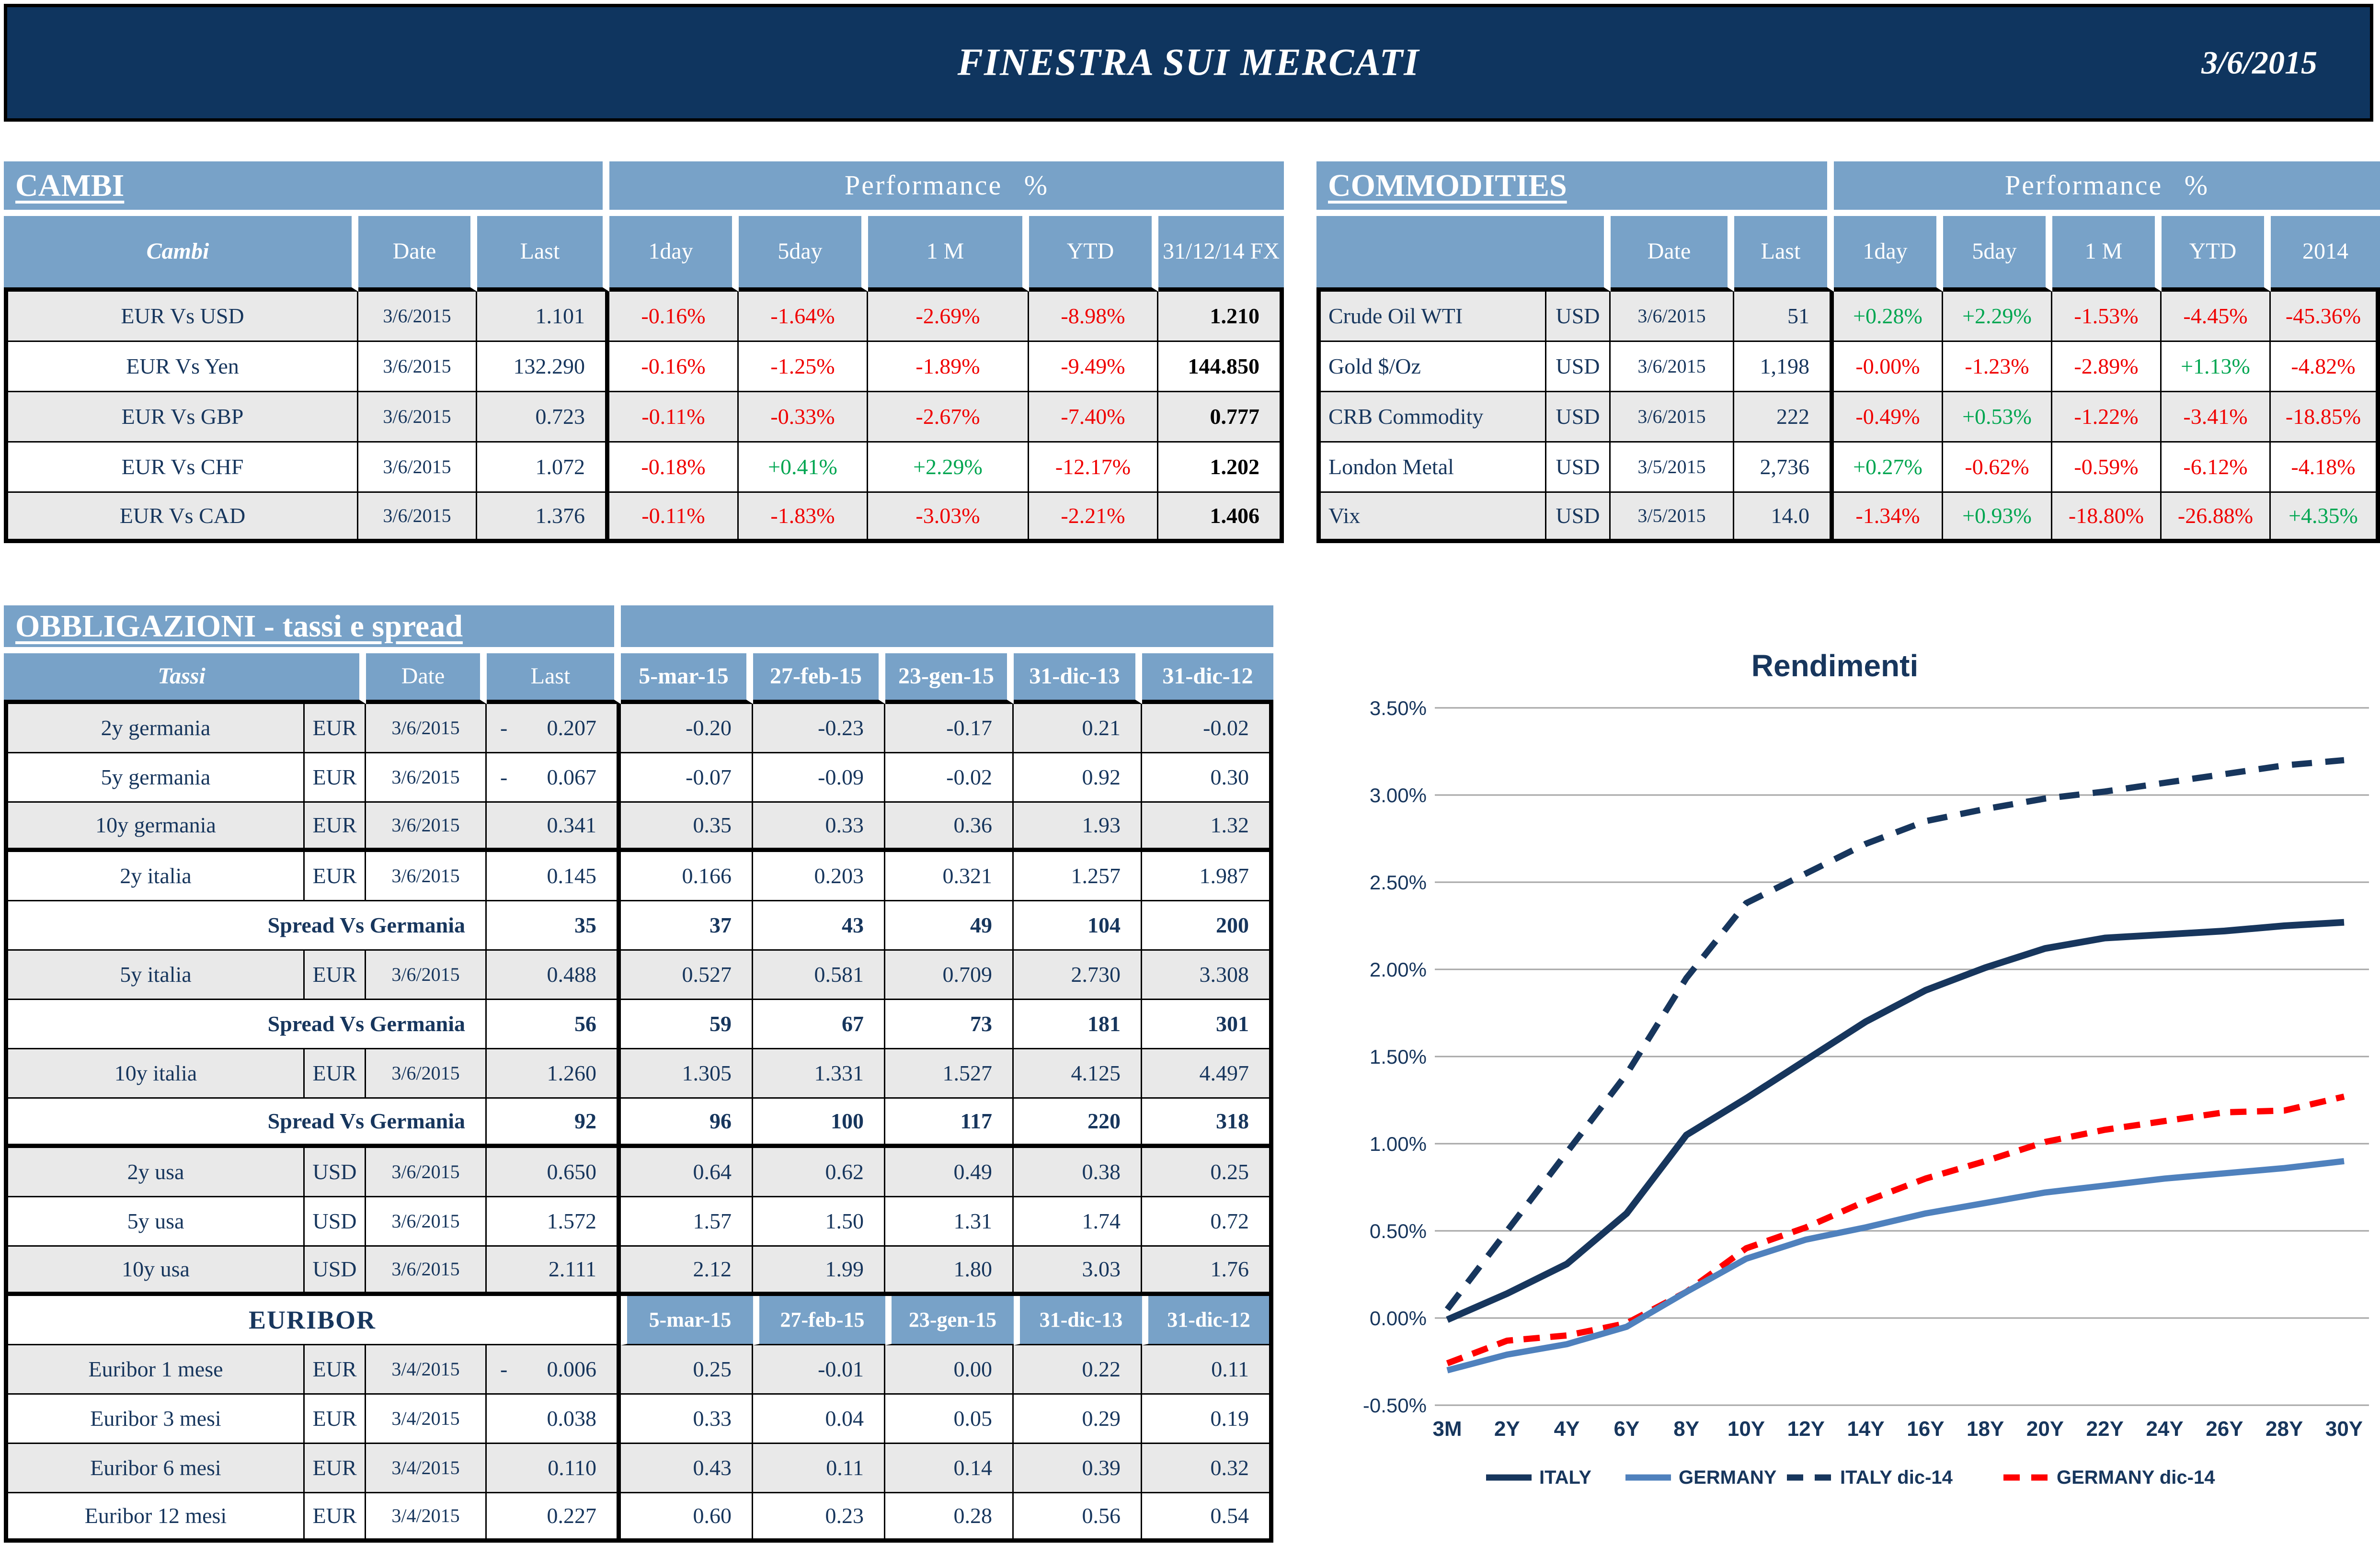 This screenshot has height=1546, width=2380. I want to click on spread-history-value: 96, so click(687, 1123).